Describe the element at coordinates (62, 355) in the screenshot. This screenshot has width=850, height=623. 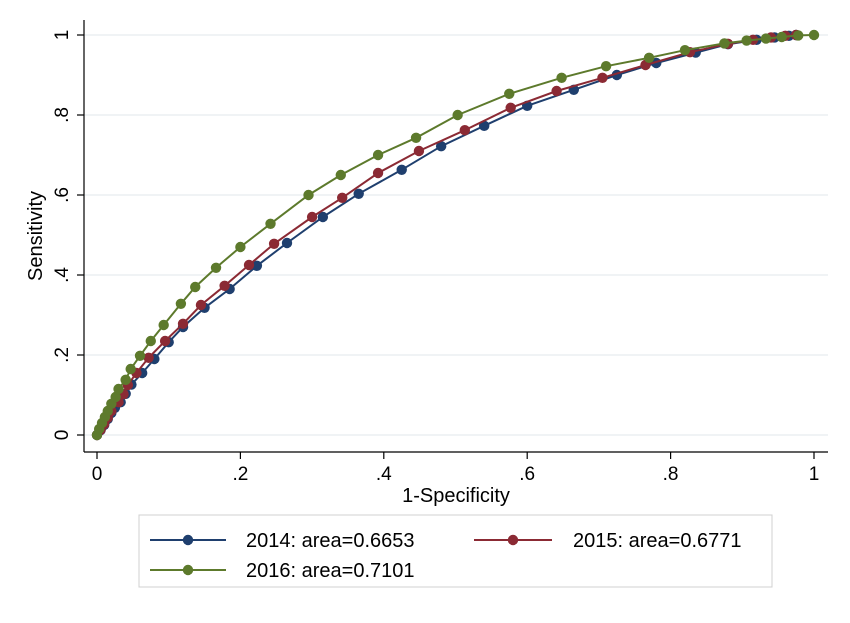
I see `y-tick-label-1: .2` at that location.